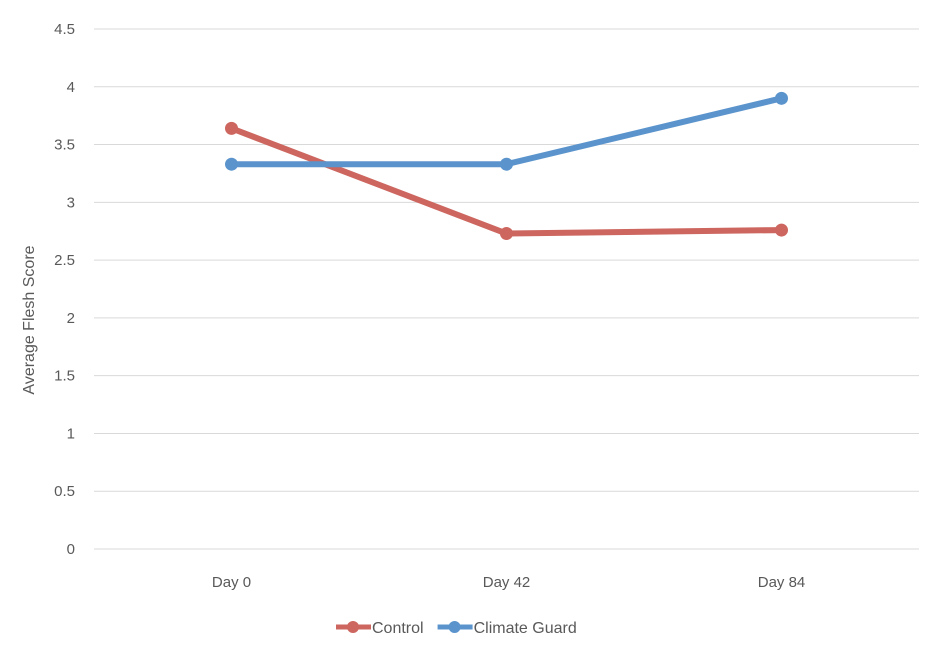 The image size is (926, 660). What do you see at coordinates (398, 628) in the screenshot?
I see `legend-label: Control` at bounding box center [398, 628].